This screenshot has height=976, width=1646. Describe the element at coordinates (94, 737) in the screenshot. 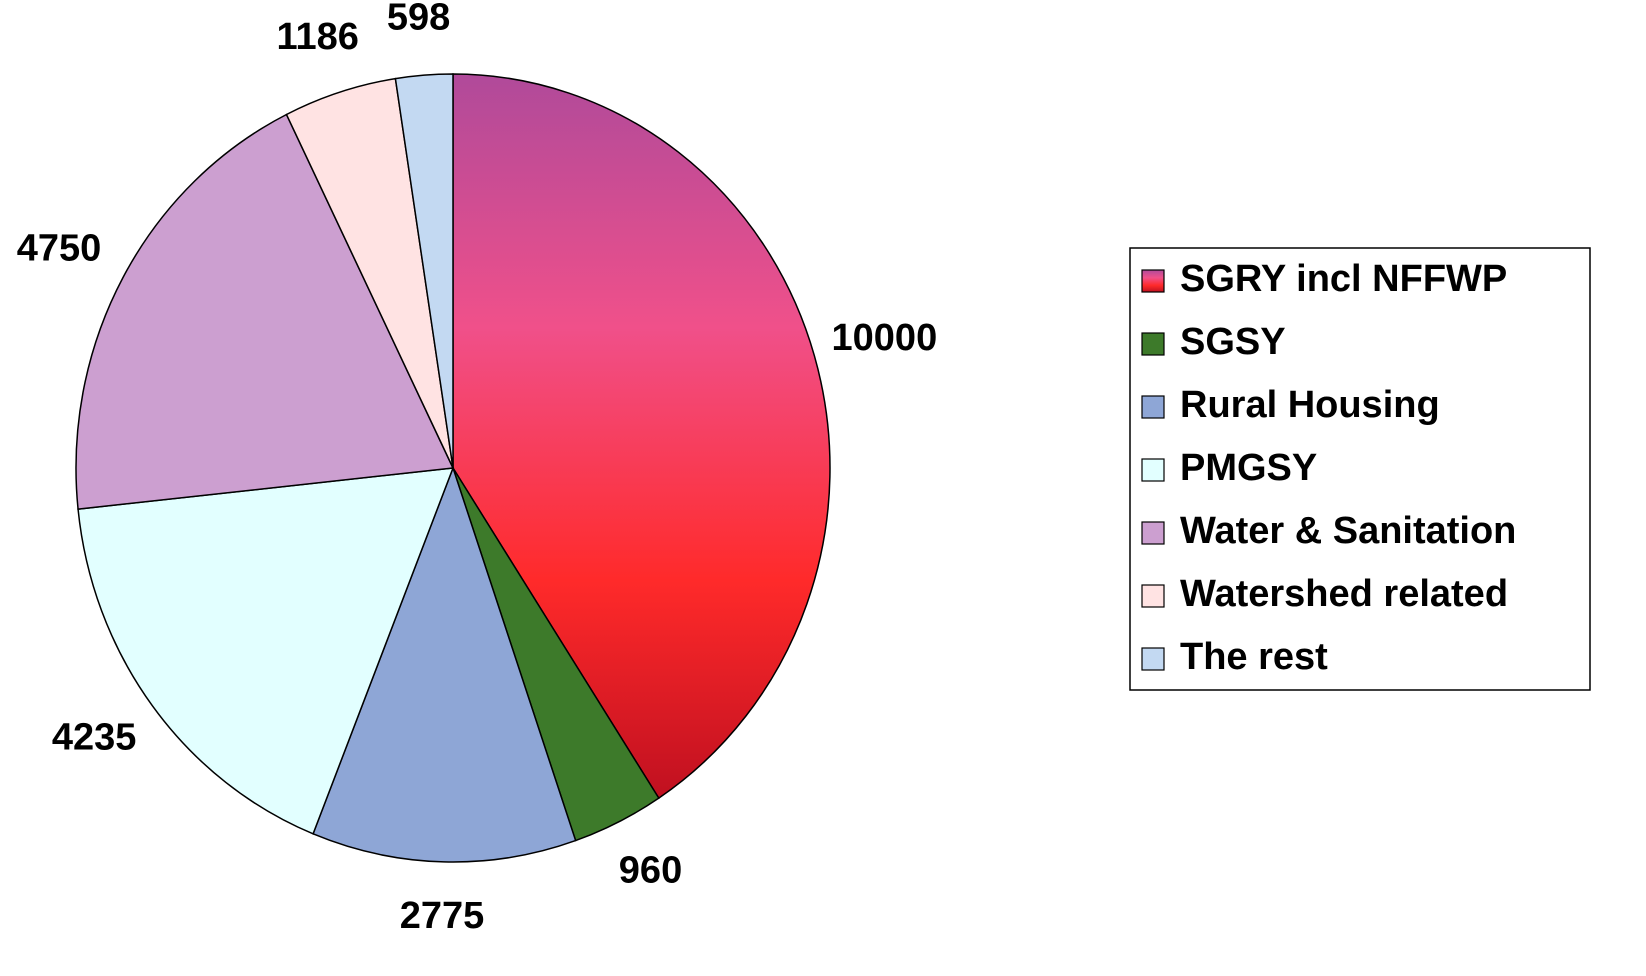

I see `data-label: 4235` at that location.